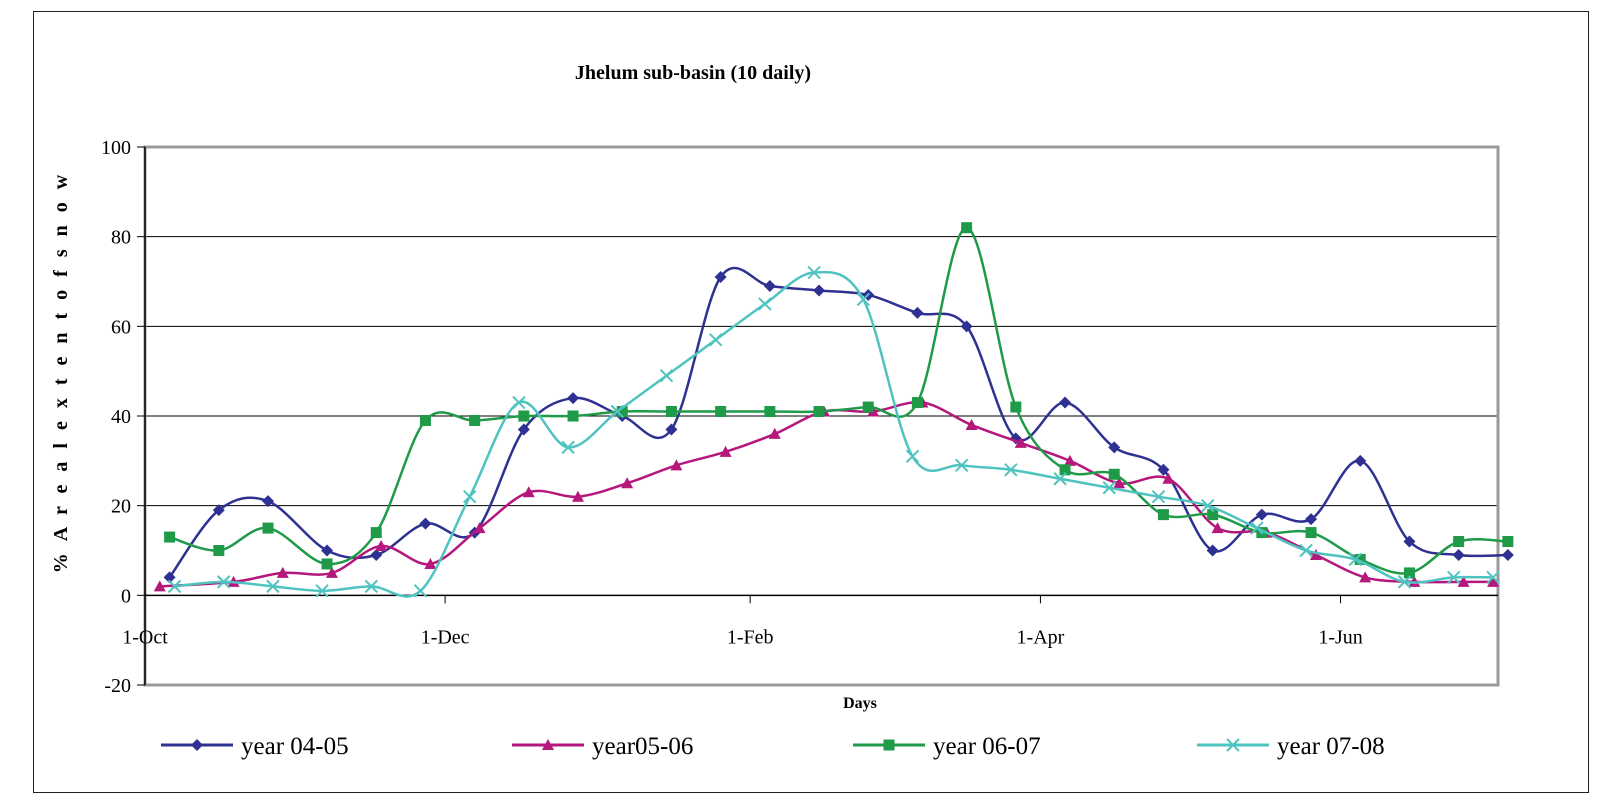  I want to click on legend-label: year 07-08, so click(1331, 746).